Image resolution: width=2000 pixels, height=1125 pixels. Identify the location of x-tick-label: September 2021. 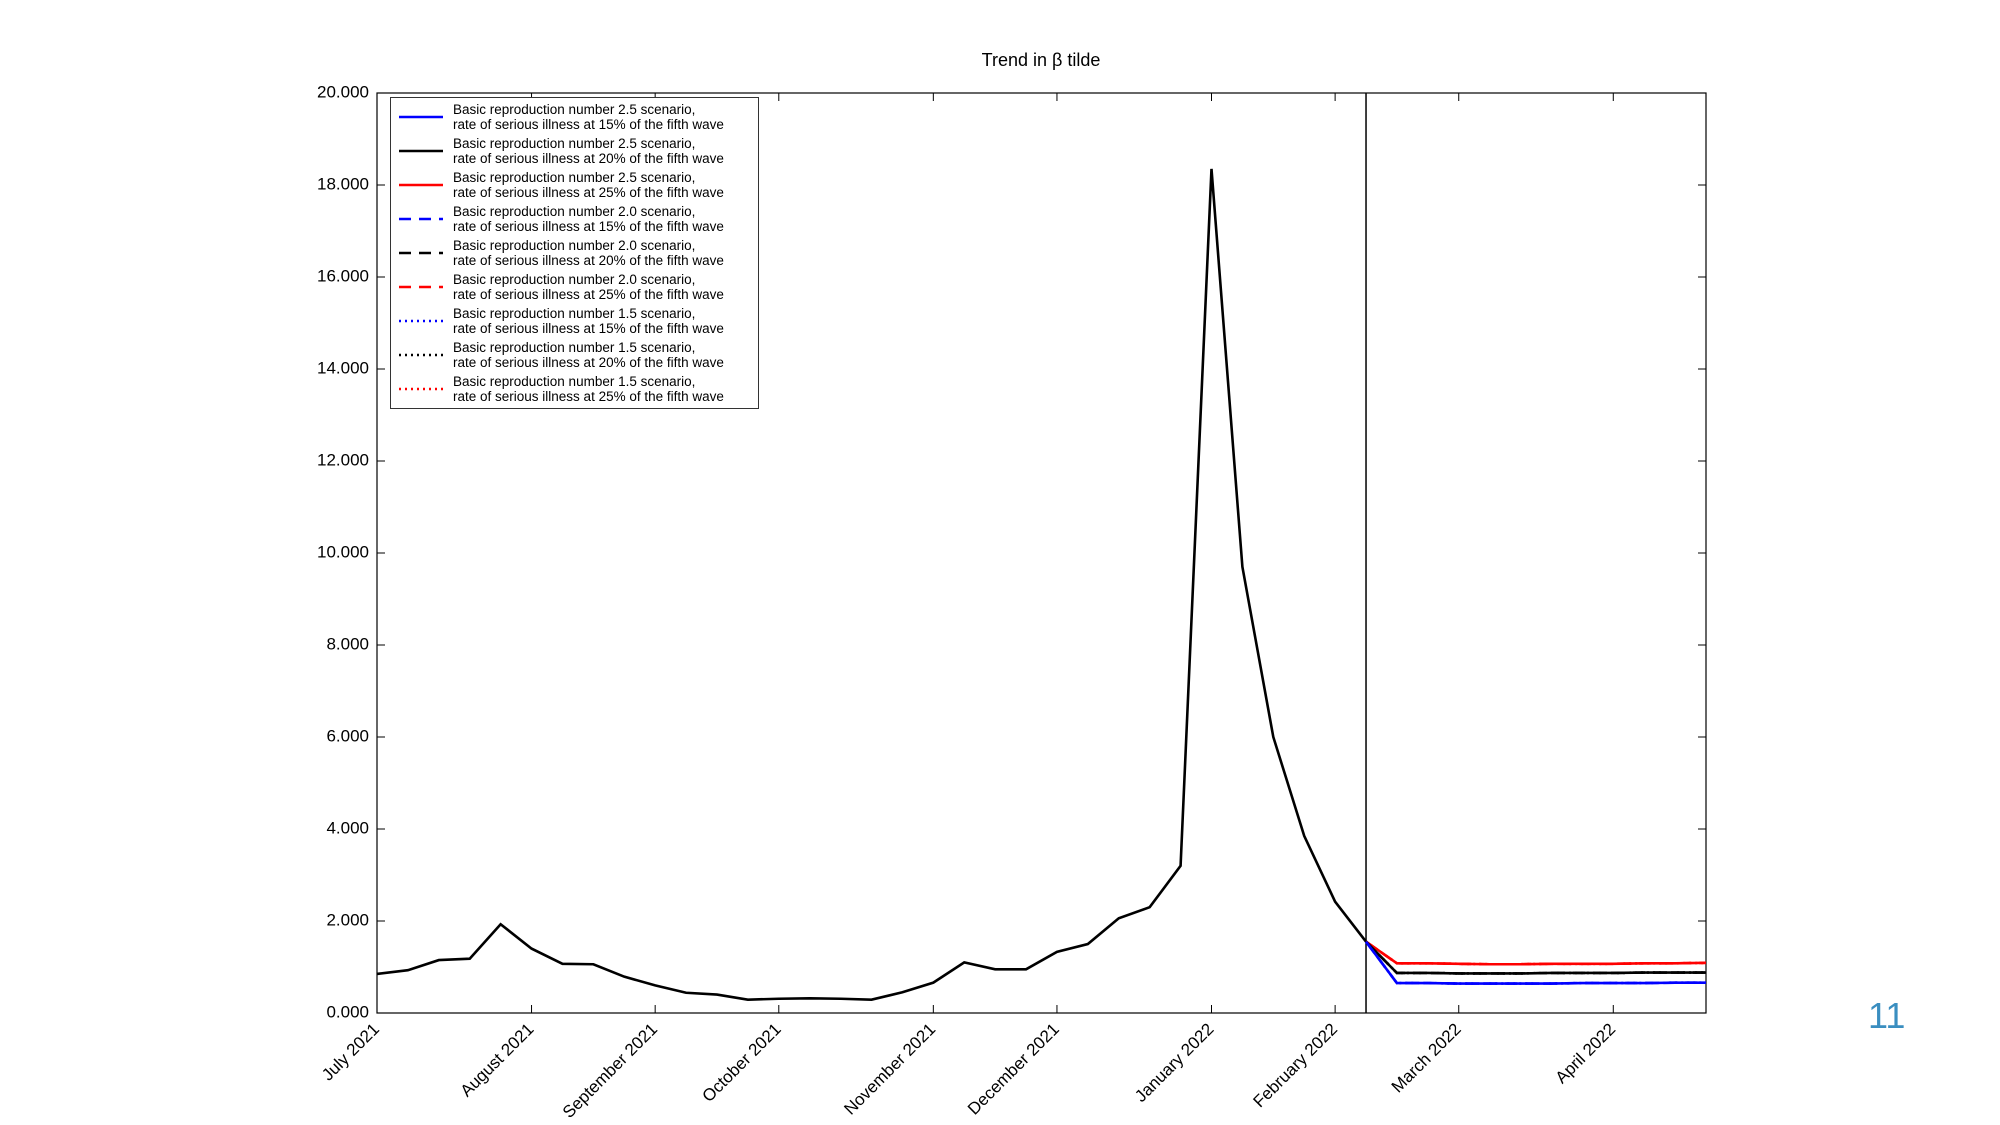
(610, 1071).